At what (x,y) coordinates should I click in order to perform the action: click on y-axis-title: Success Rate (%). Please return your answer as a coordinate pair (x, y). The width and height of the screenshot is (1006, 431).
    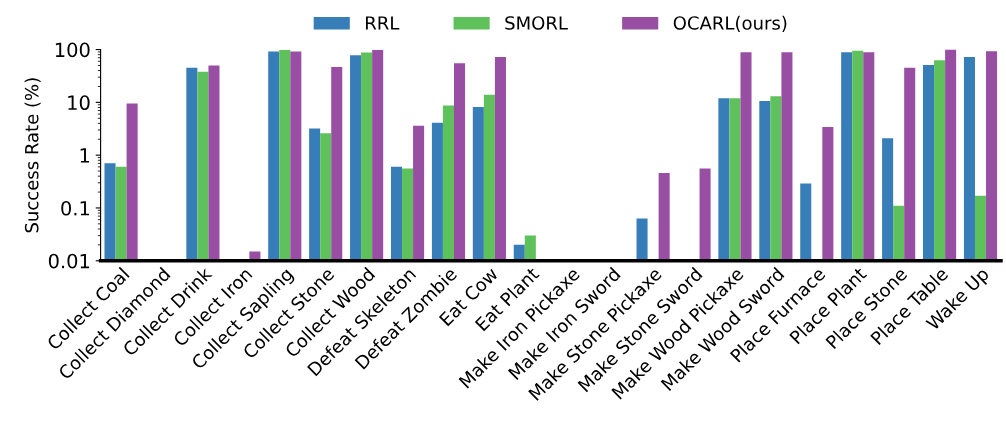
    Looking at the image, I should click on (32, 155).